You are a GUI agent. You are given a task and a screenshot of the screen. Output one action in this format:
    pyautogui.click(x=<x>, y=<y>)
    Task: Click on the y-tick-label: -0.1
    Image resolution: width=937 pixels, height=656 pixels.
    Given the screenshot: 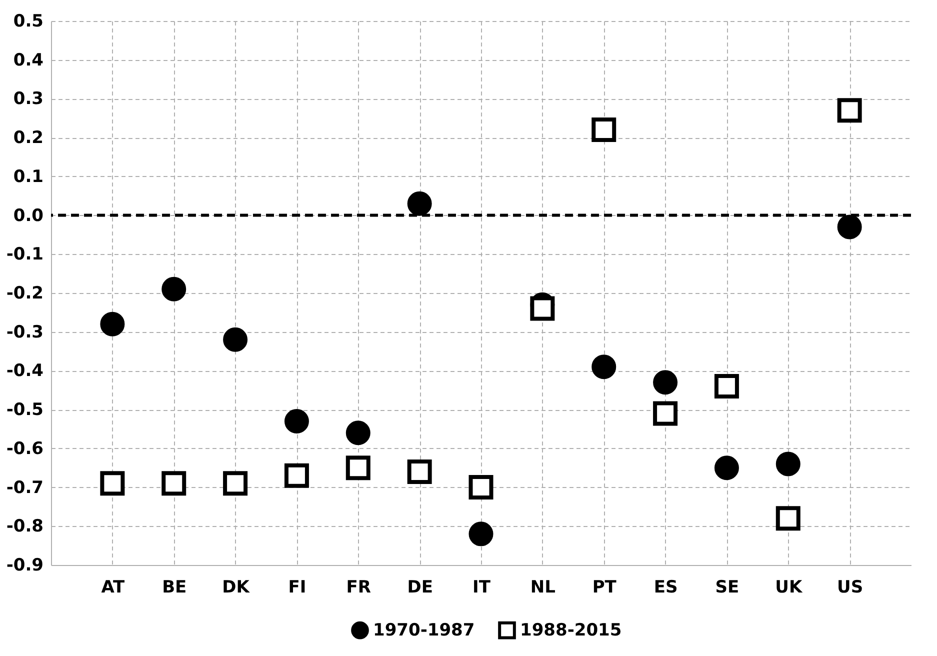 What is the action you would take?
    pyautogui.click(x=25, y=254)
    